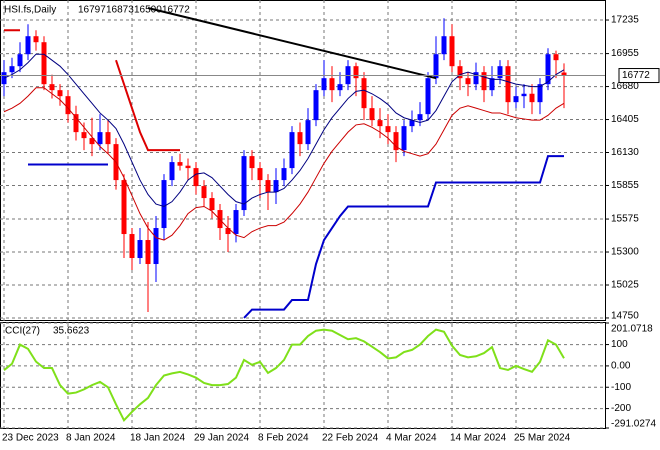  Describe the element at coordinates (411, 438) in the screenshot. I see `x-tick-label: 4 Mar 2024` at that location.